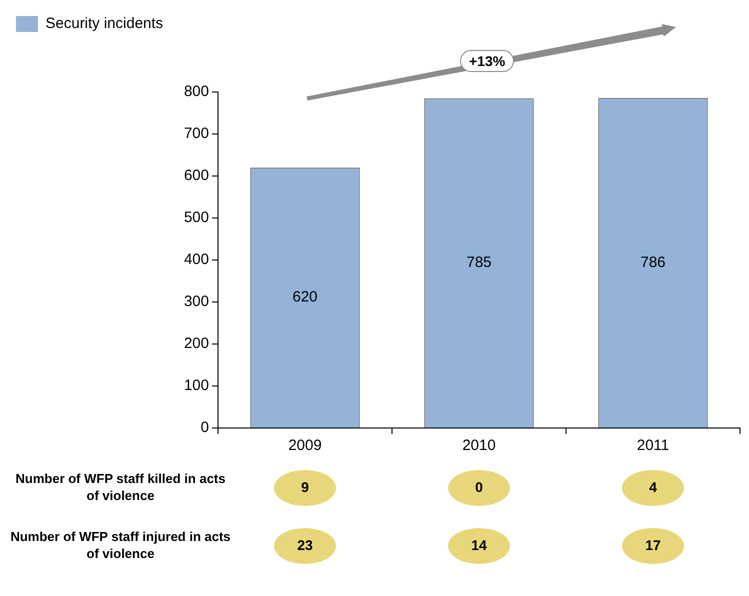  Describe the element at coordinates (196, 91) in the screenshot. I see `y-tick-label: 800` at that location.